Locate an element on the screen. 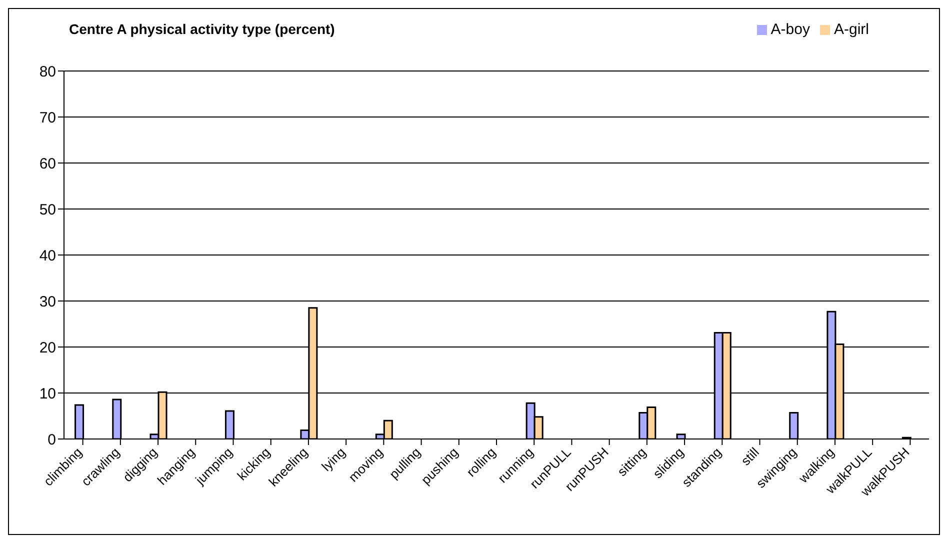 This screenshot has width=946, height=541. y-tick-label: 80 is located at coordinates (47, 71).